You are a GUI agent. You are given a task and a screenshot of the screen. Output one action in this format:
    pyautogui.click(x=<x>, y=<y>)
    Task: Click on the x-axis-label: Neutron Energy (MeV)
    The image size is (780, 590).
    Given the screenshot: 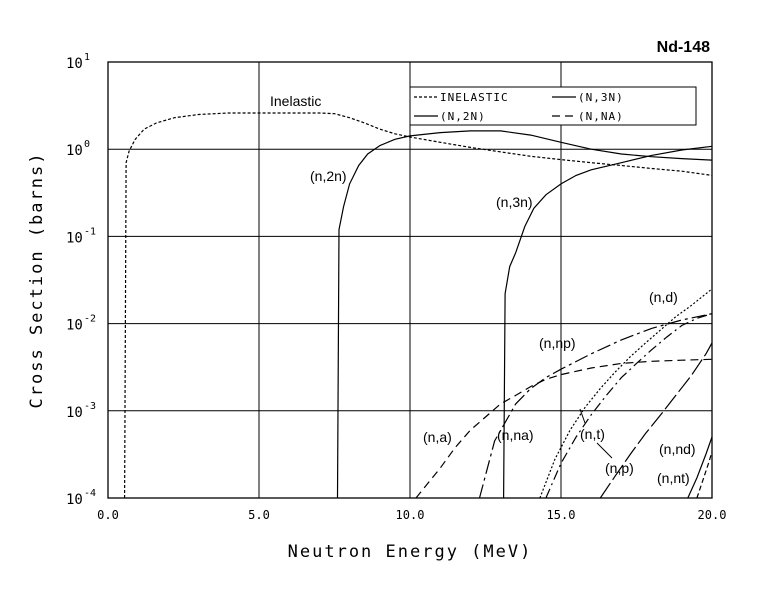 What is the action you would take?
    pyautogui.click(x=410, y=552)
    